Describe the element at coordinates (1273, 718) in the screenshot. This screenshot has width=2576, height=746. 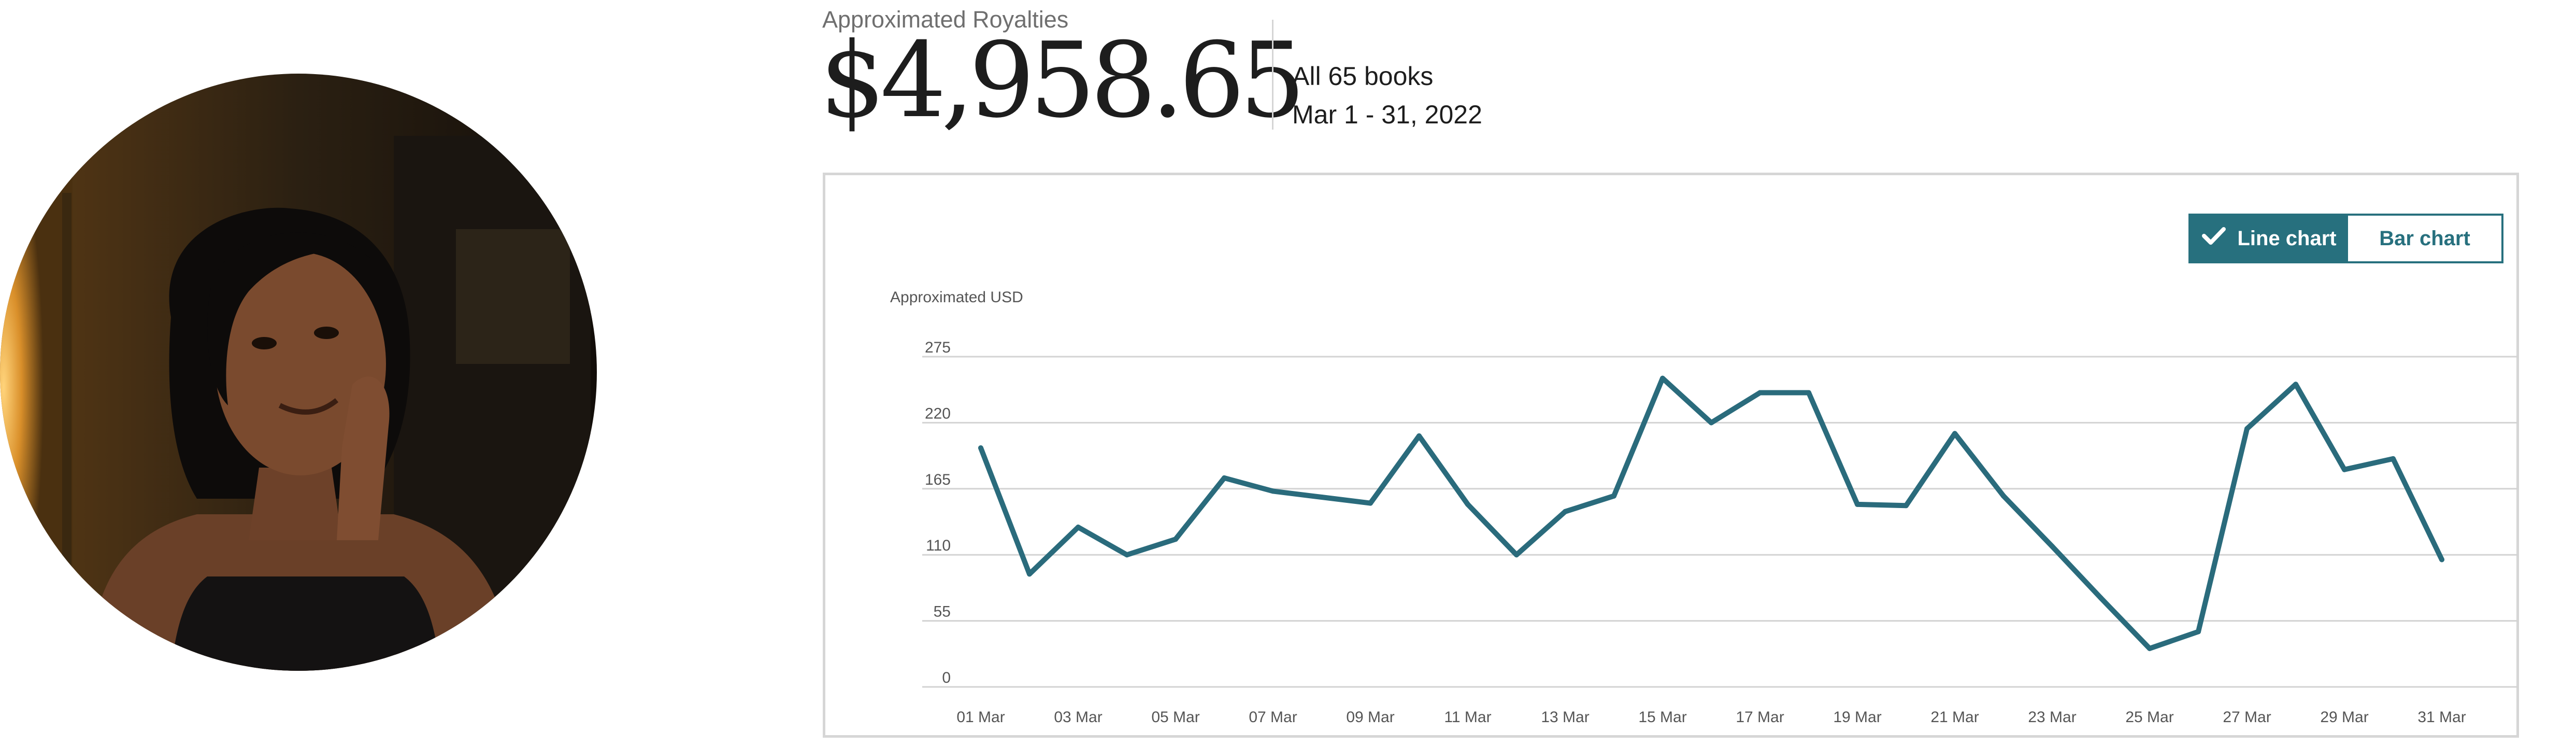
I see `x-tick-label: 07 Mar` at that location.